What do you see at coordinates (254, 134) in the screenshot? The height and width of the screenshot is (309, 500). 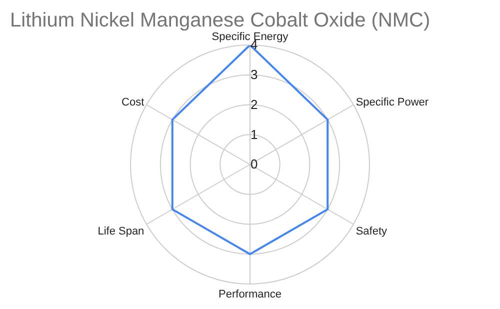 I see `y-tick-label: 1` at bounding box center [254, 134].